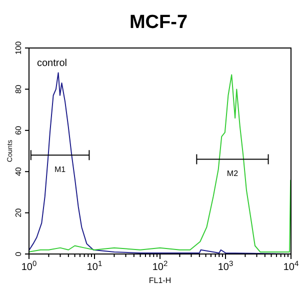 The image size is (305, 296). What do you see at coordinates (60, 169) in the screenshot?
I see `series-label: M1` at bounding box center [60, 169].